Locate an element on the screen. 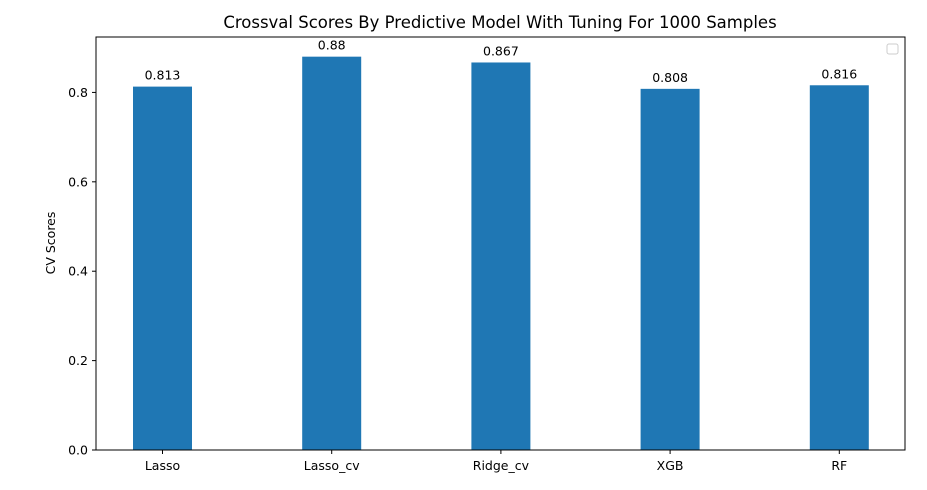  bar-value-label: 0.813 is located at coordinates (163, 75).